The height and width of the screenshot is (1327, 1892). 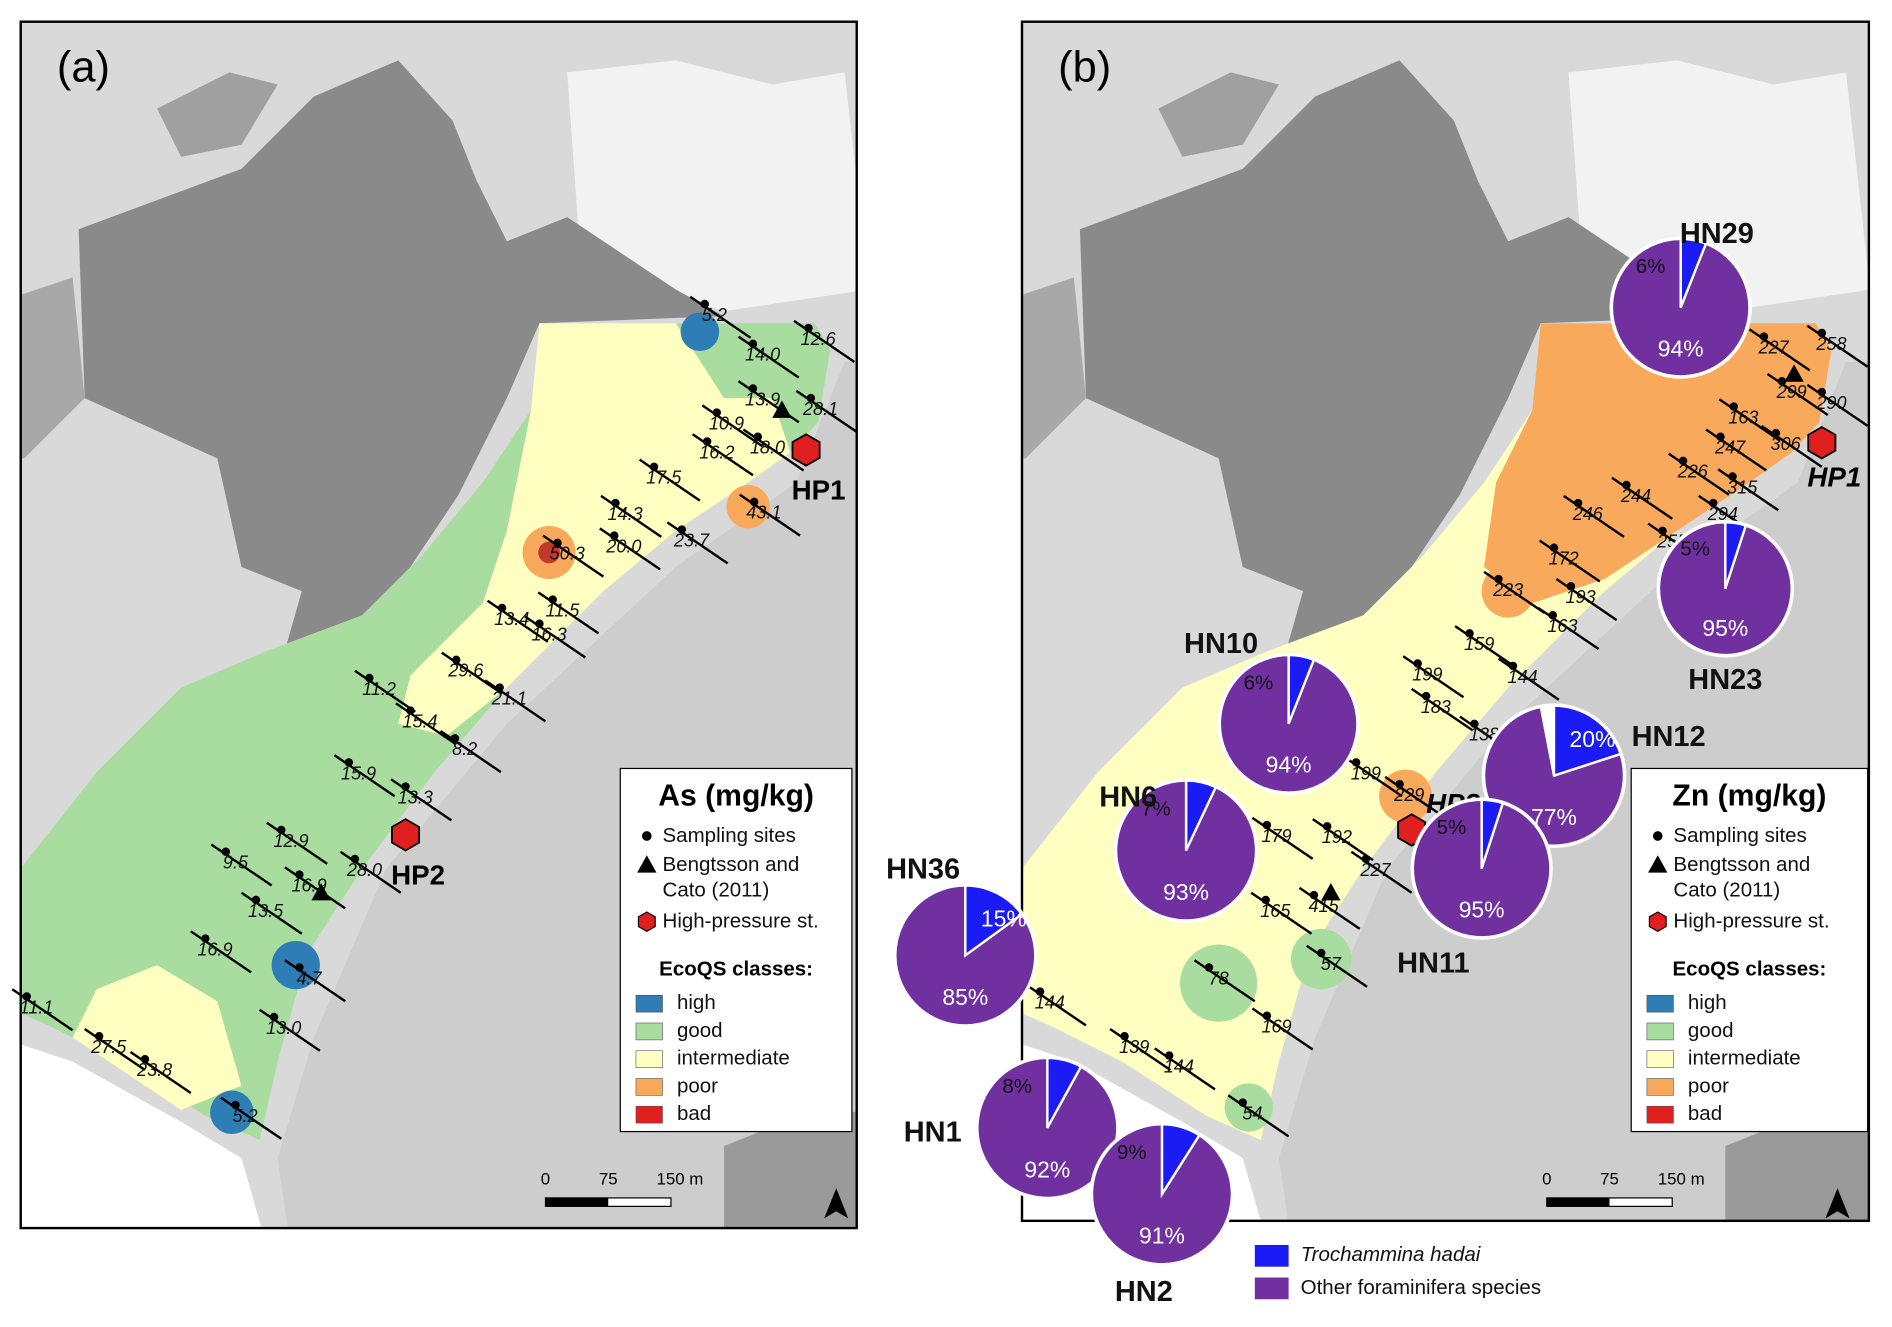 What do you see at coordinates (1186, 892) in the screenshot?
I see `pie-label: 93%` at bounding box center [1186, 892].